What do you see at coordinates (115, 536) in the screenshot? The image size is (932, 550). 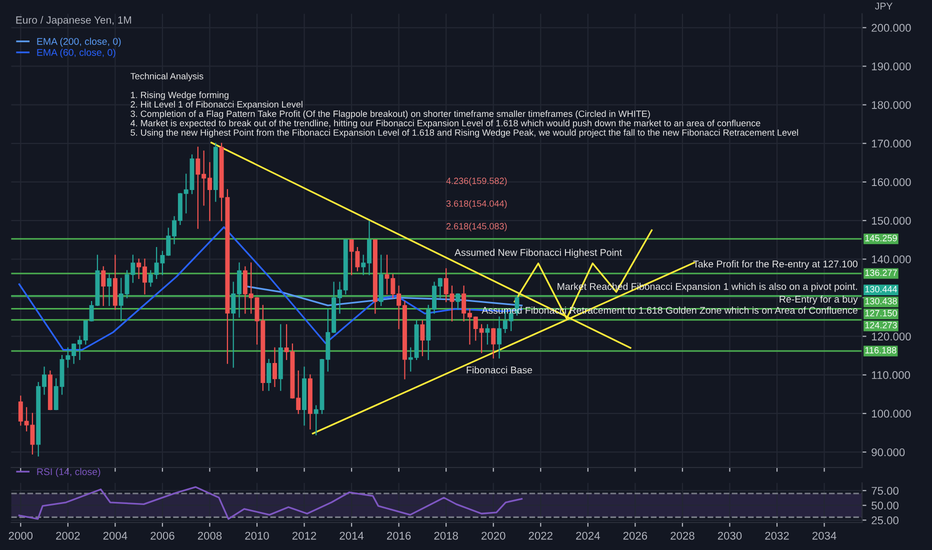 I see `x-tick-label: 2004` at bounding box center [115, 536].